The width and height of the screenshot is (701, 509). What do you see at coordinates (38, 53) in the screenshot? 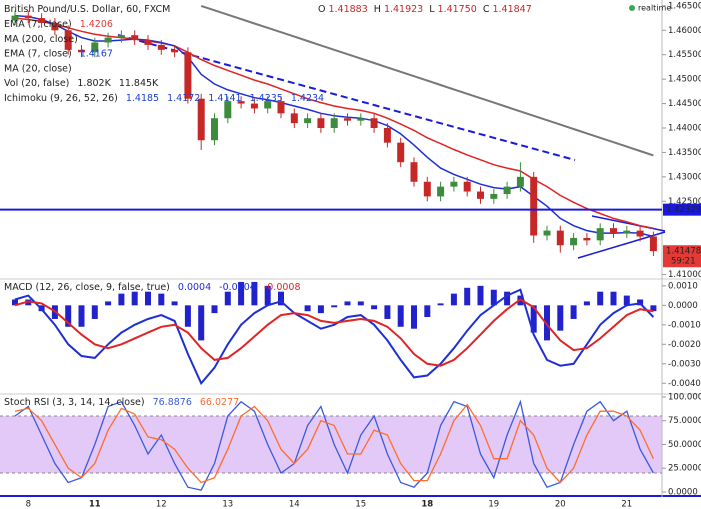
I see `legend-name: EMA (7, close)` at bounding box center [38, 53].